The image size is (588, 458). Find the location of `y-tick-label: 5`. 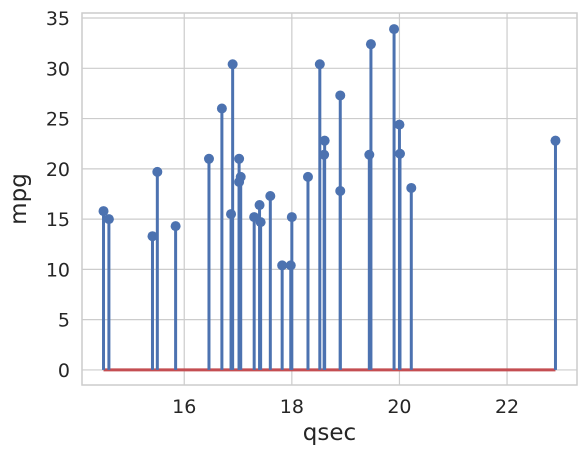

y-tick-label: 5 is located at coordinates (64, 321).